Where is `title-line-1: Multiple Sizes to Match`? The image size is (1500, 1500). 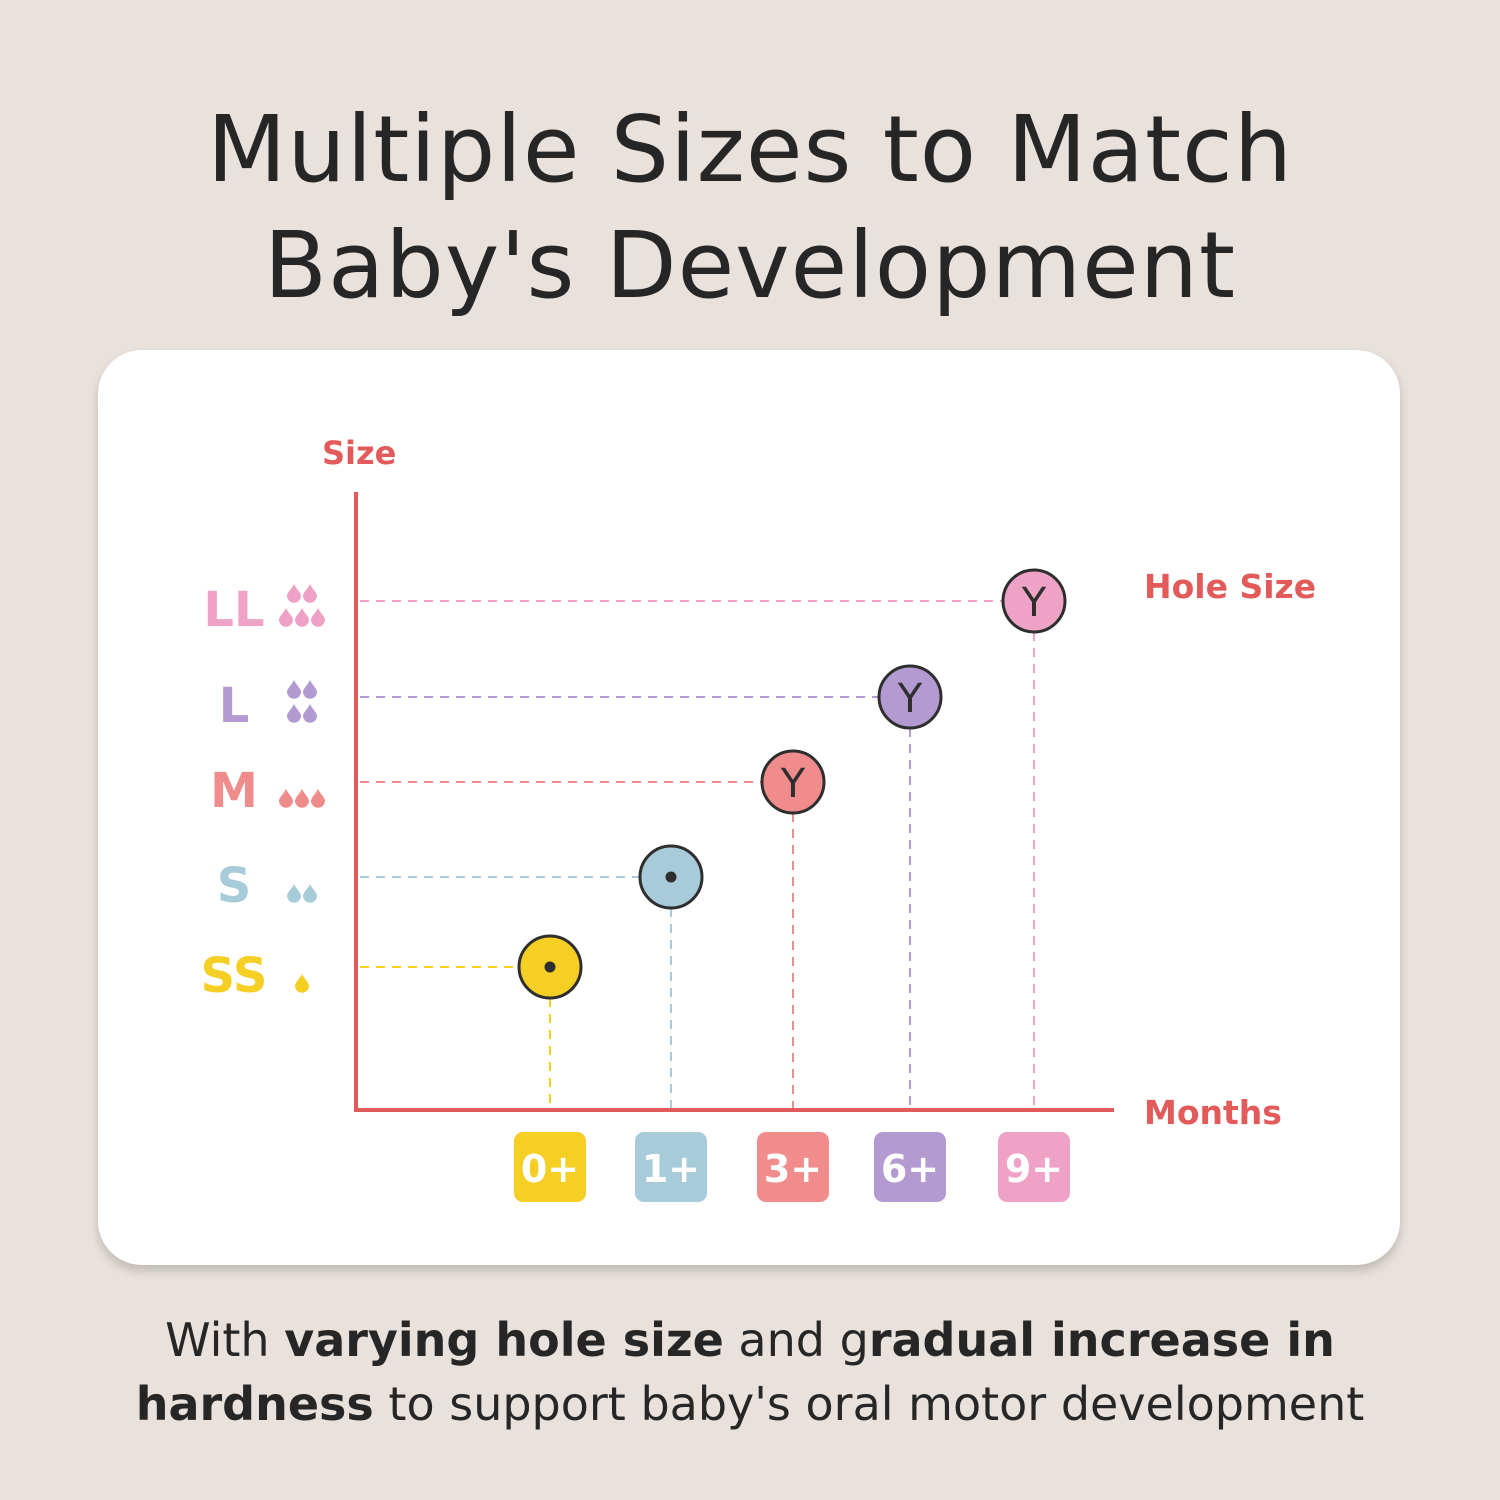 title-line-1: Multiple Sizes to Match is located at coordinates (750, 149).